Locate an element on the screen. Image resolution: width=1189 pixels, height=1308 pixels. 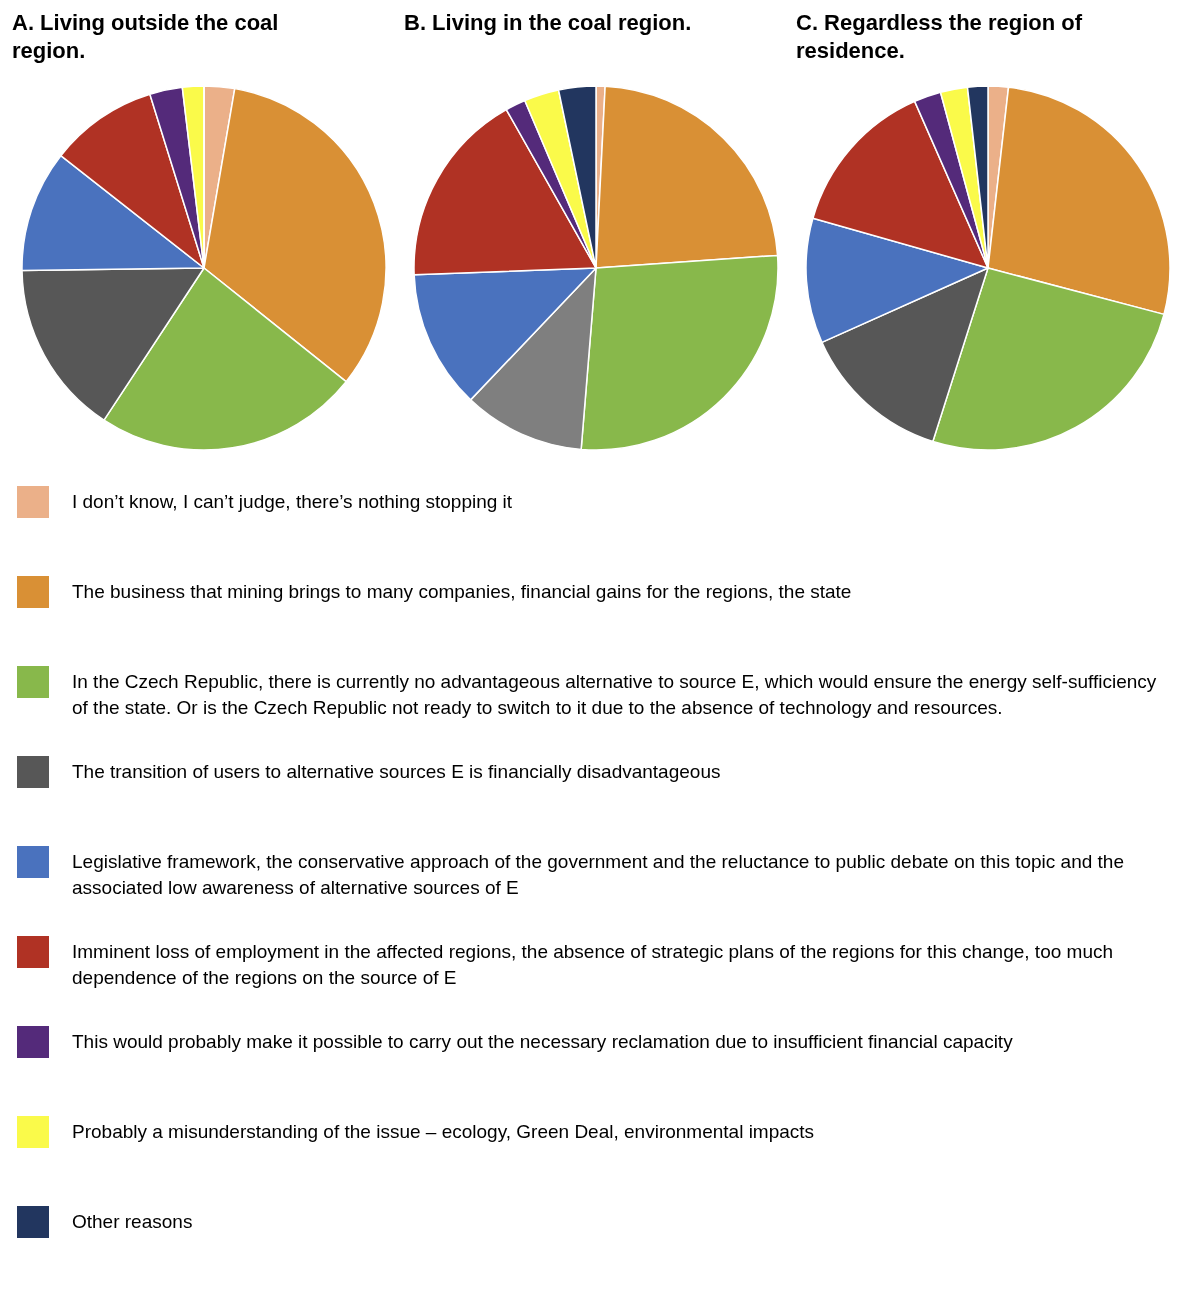
legend-label: The transition of users to alternative sources E is financially disadvantageous is located at coordinates (396, 771).